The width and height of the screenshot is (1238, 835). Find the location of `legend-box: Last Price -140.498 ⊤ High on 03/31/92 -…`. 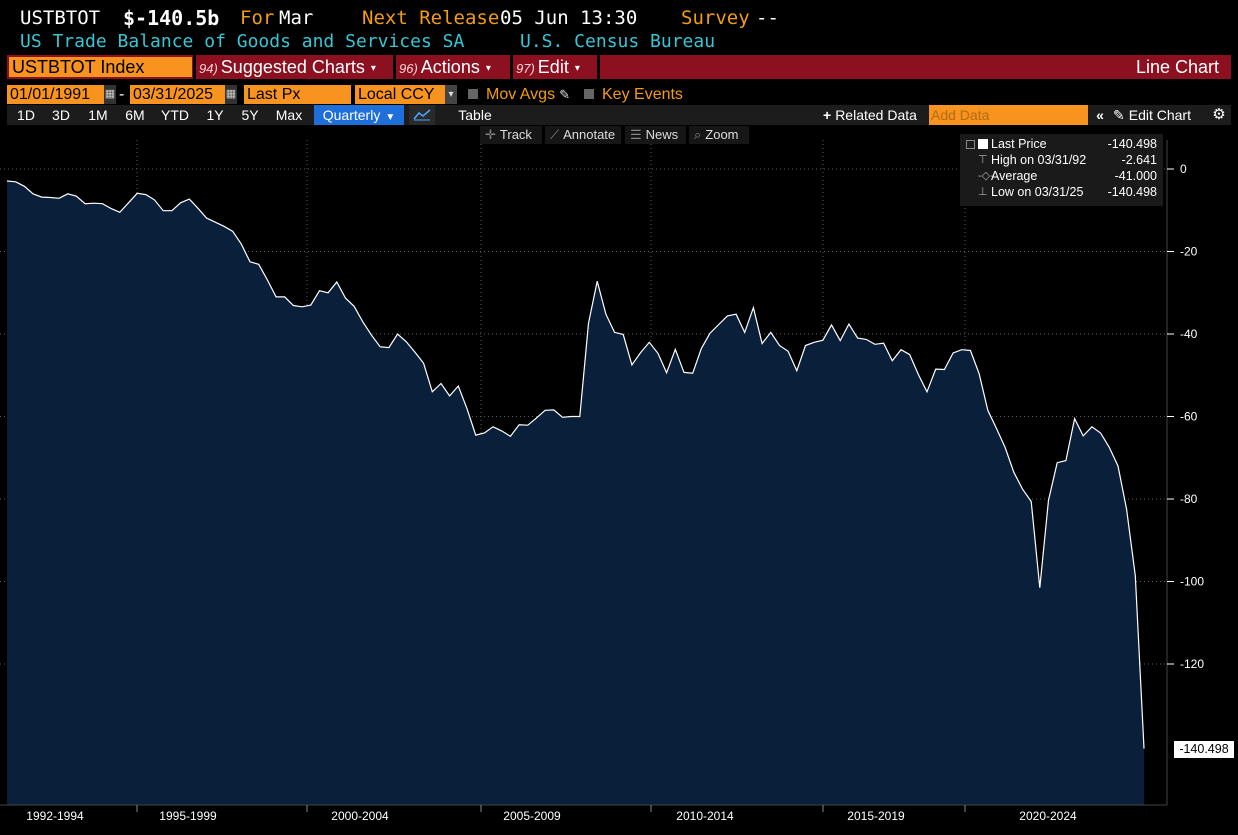

legend-box: Last Price -140.498 ⊤ High on 03/31/92 -… is located at coordinates (1061, 170).